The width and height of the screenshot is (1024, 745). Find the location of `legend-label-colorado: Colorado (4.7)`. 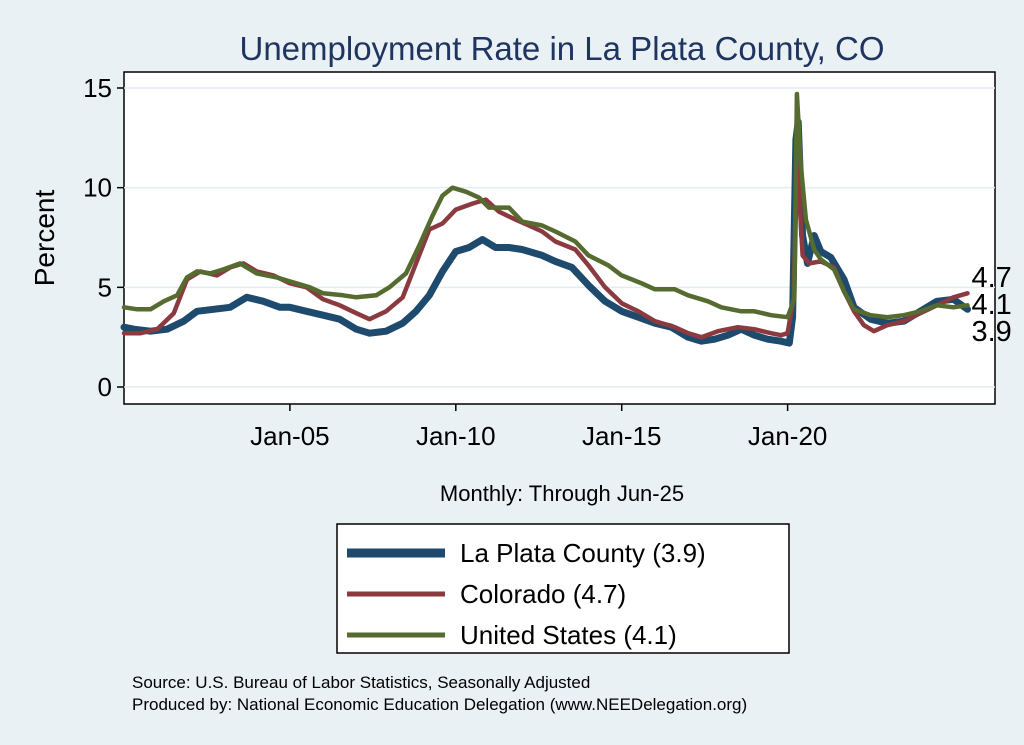

legend-label-colorado: Colorado (4.7) is located at coordinates (543, 594).